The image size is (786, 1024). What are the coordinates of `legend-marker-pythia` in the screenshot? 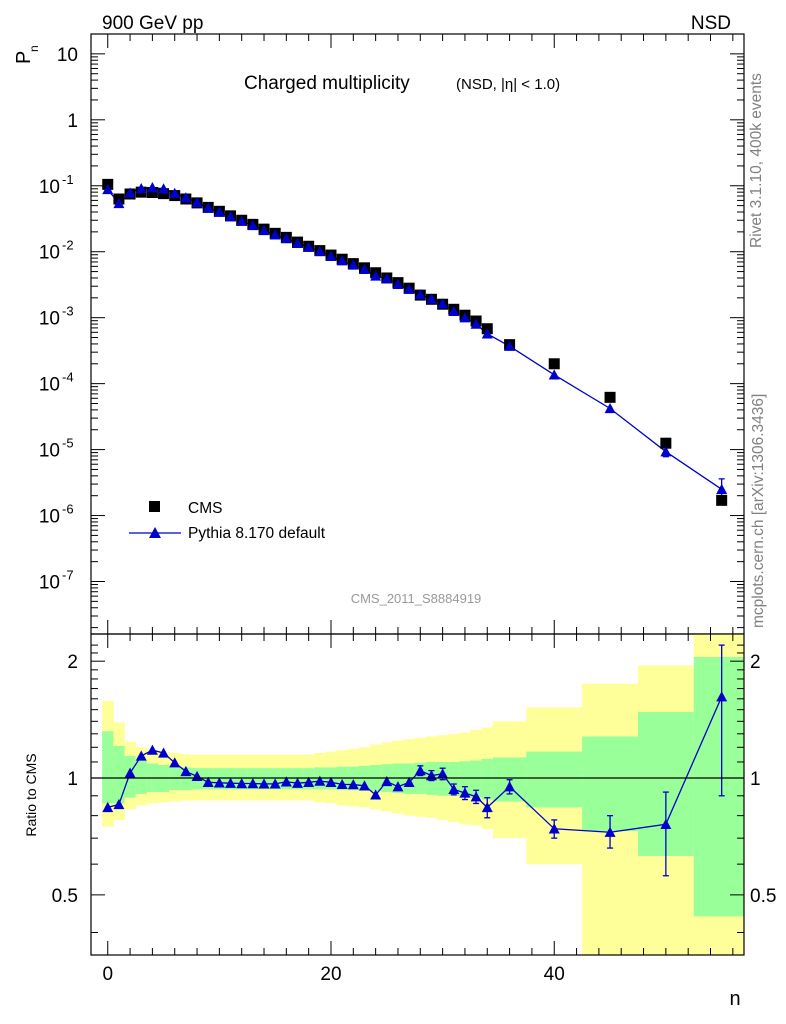 It's located at (155, 532).